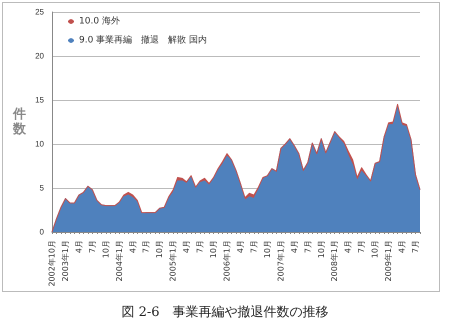 This screenshot has width=450, height=326. Describe the element at coordinates (42, 188) in the screenshot. I see `y-tick-label: 5` at that location.